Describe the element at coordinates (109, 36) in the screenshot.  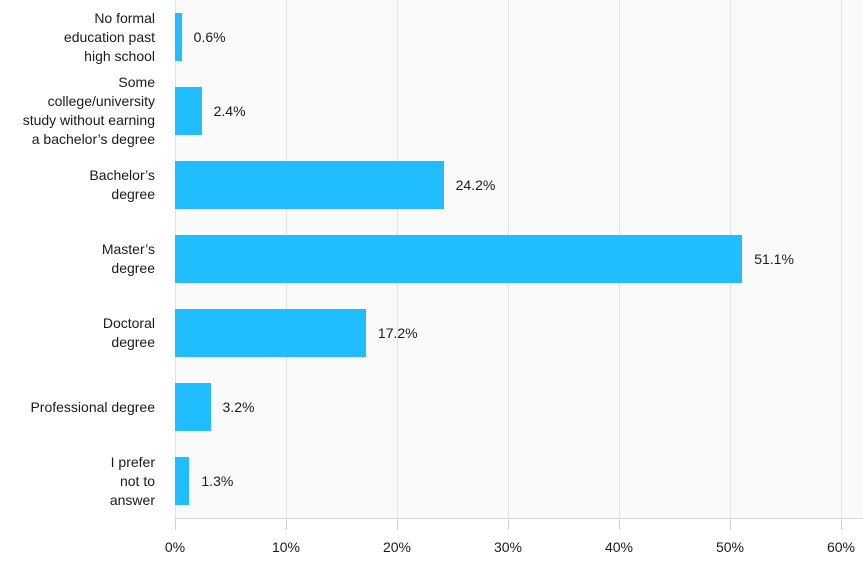
I see `category-label: No formal education past high school` at that location.